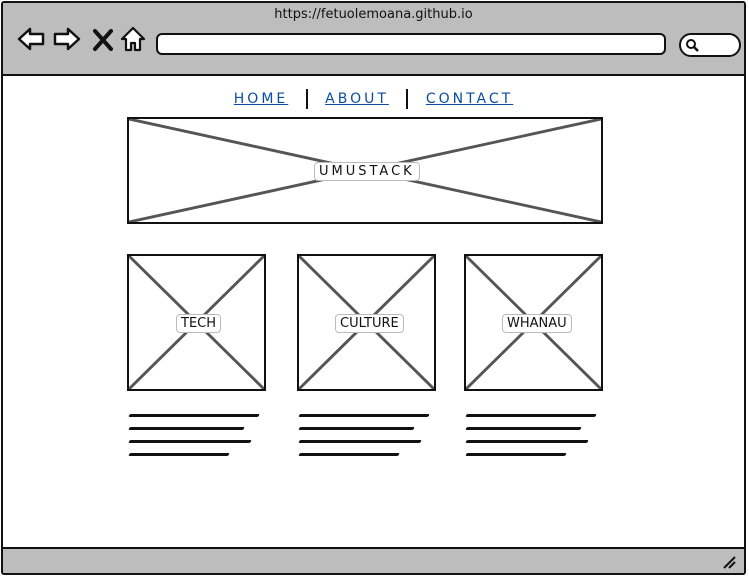 The height and width of the screenshot is (578, 749). Describe the element at coordinates (710, 45) in the screenshot. I see `search-field` at that location.